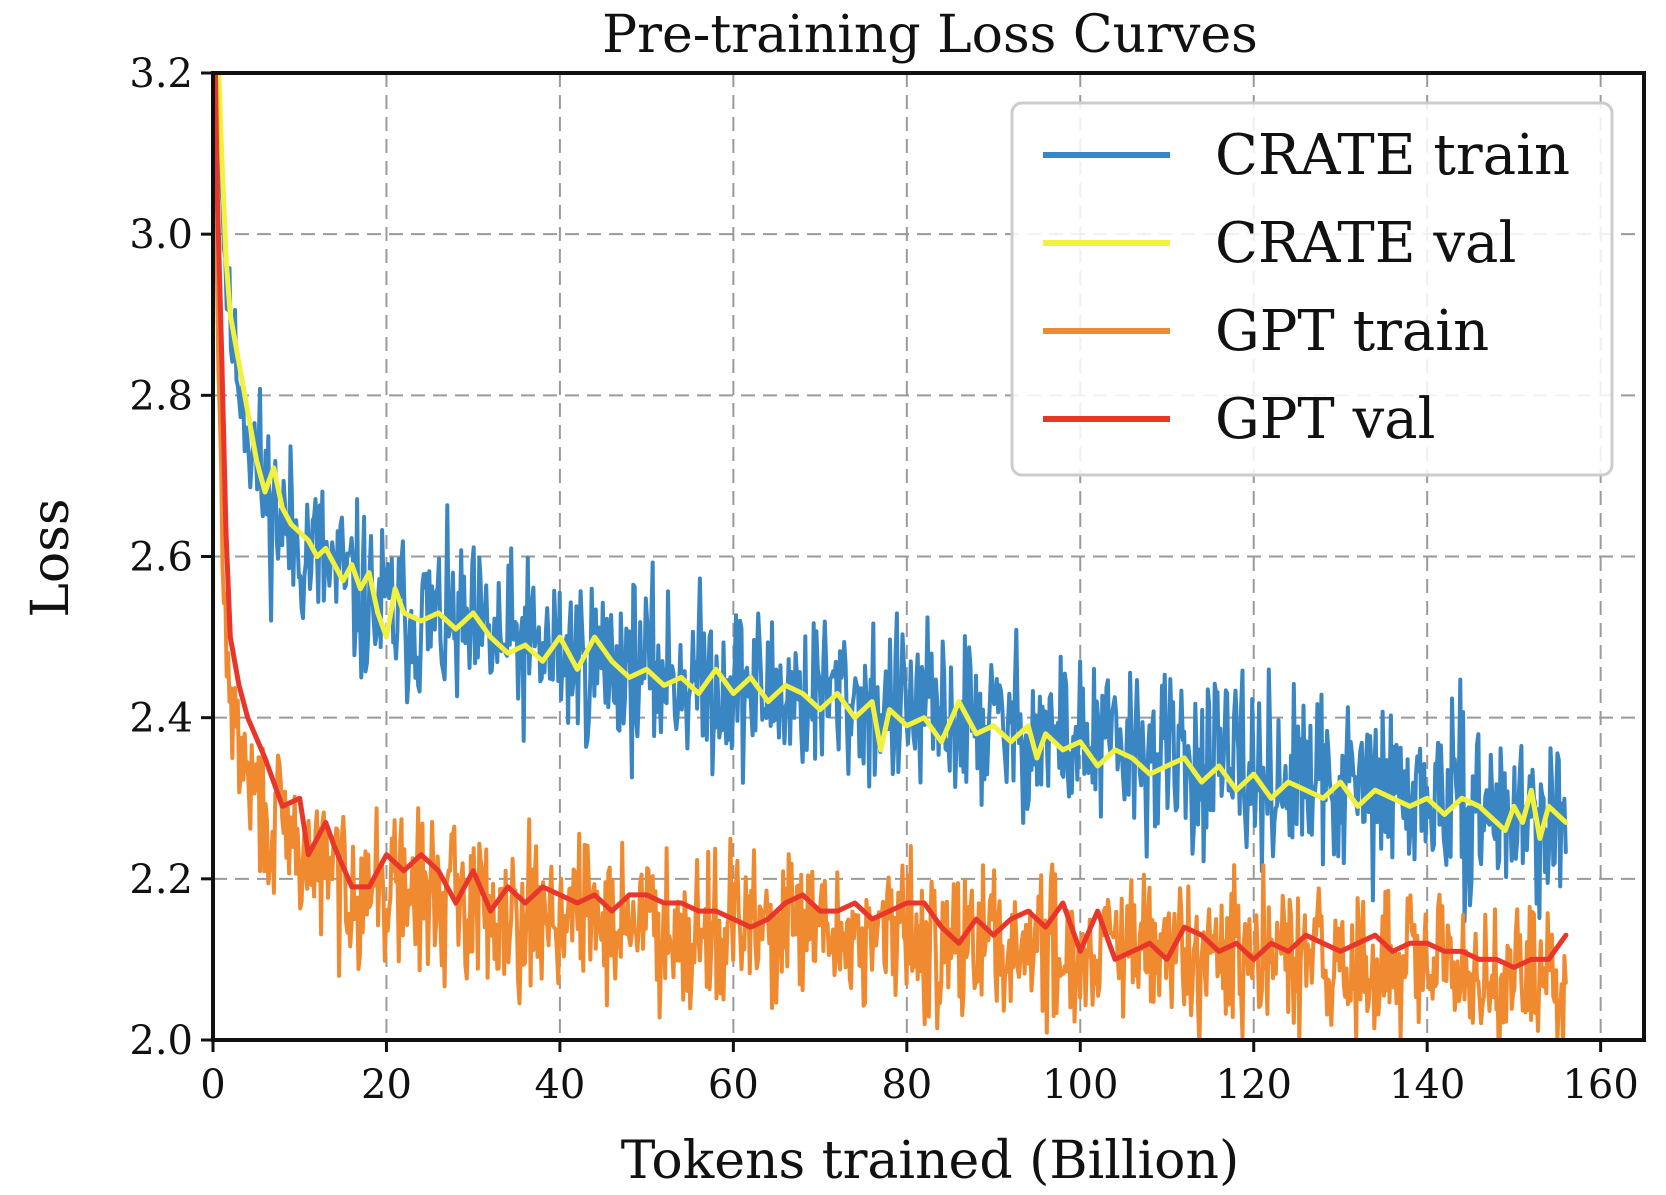  What do you see at coordinates (386, 1085) in the screenshot?
I see `x-tick-label: 20` at bounding box center [386, 1085].